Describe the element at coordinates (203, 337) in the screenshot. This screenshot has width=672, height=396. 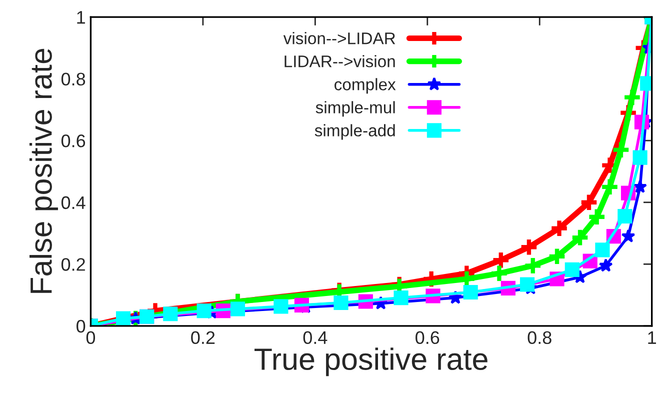
I see `x-tick-label: 0.2` at that location.